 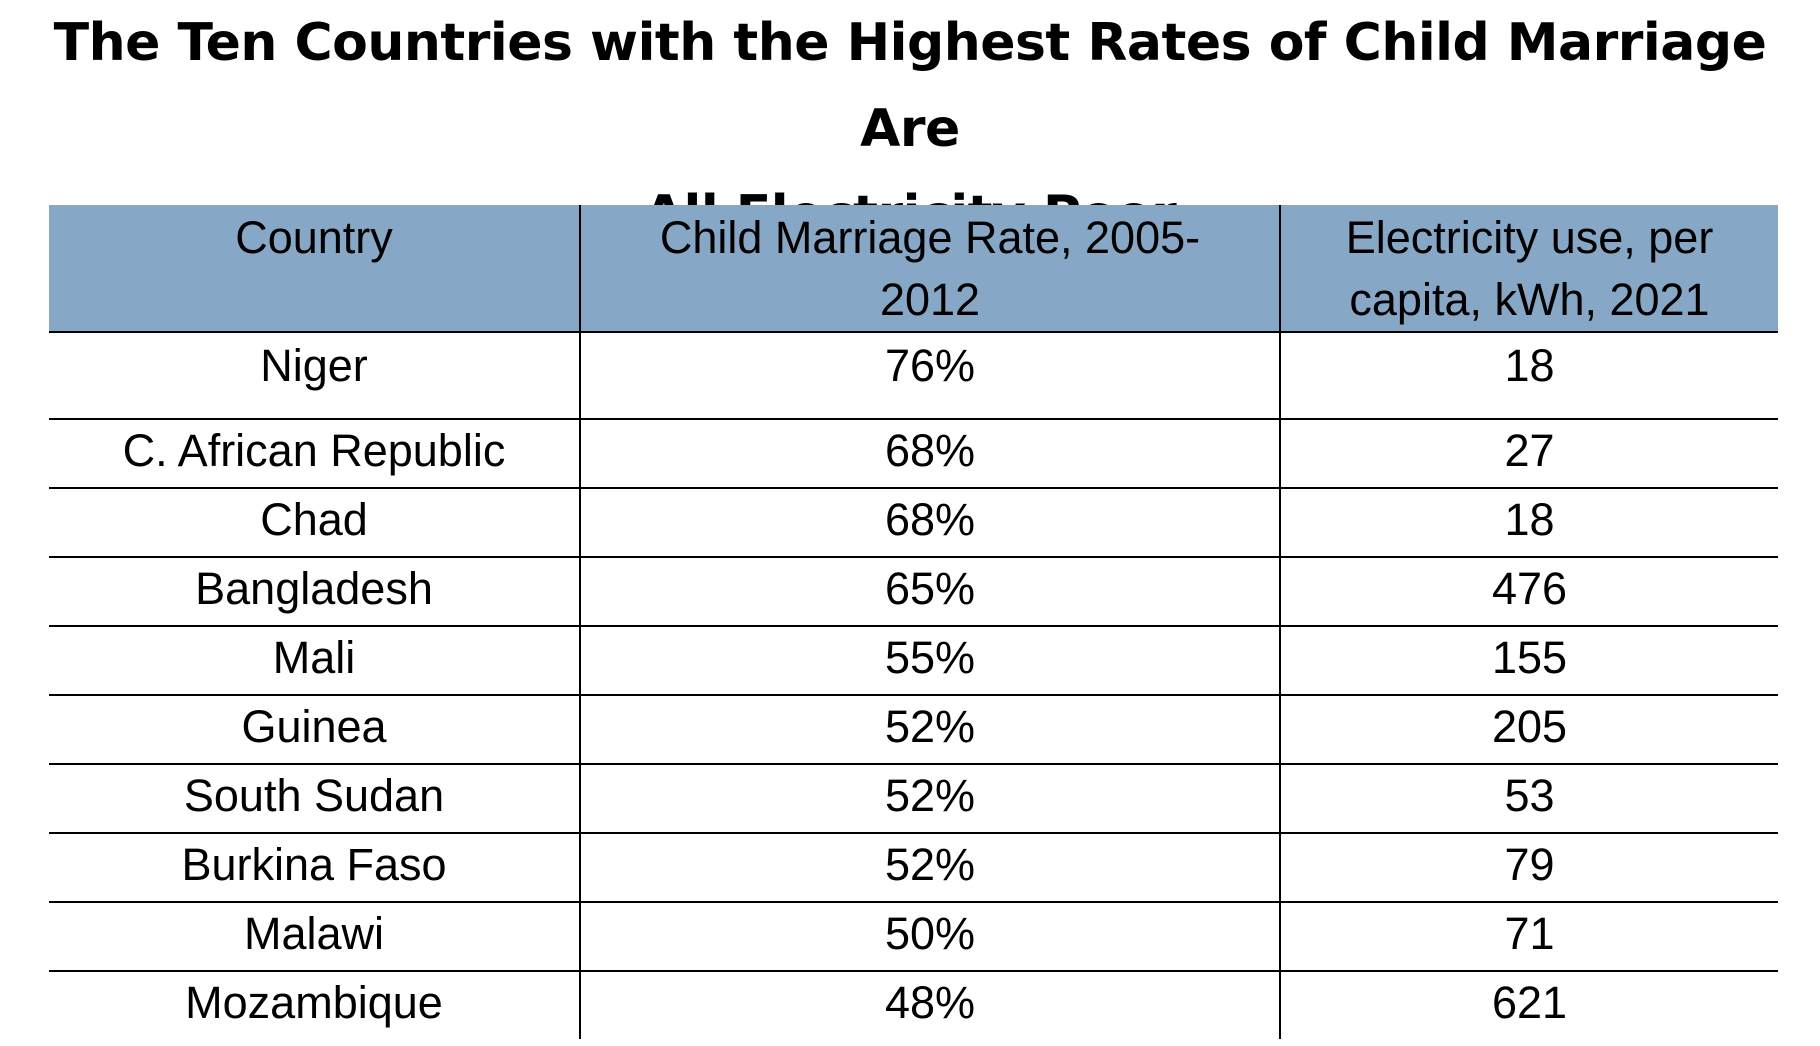 What do you see at coordinates (314, 661) in the screenshot?
I see `cell-country: Mali` at bounding box center [314, 661].